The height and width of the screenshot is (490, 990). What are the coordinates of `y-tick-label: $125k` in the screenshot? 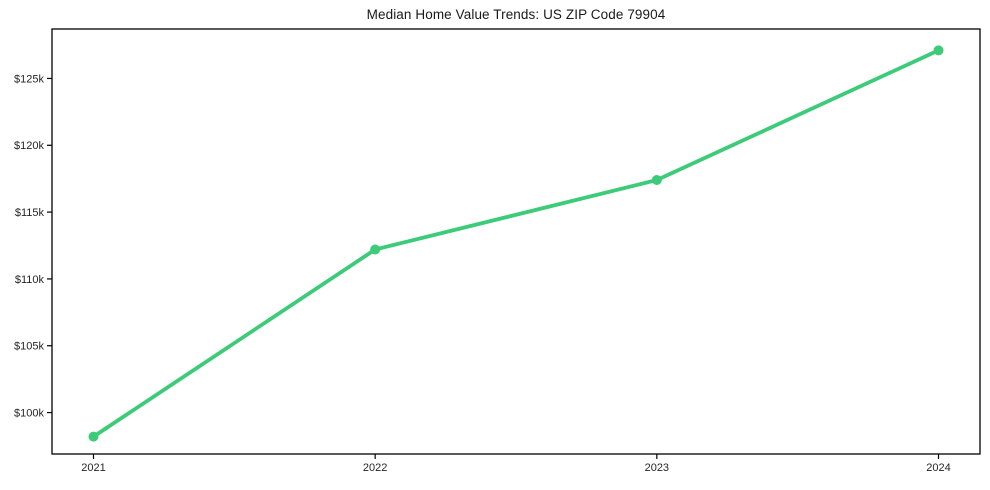 It's located at (29, 79).